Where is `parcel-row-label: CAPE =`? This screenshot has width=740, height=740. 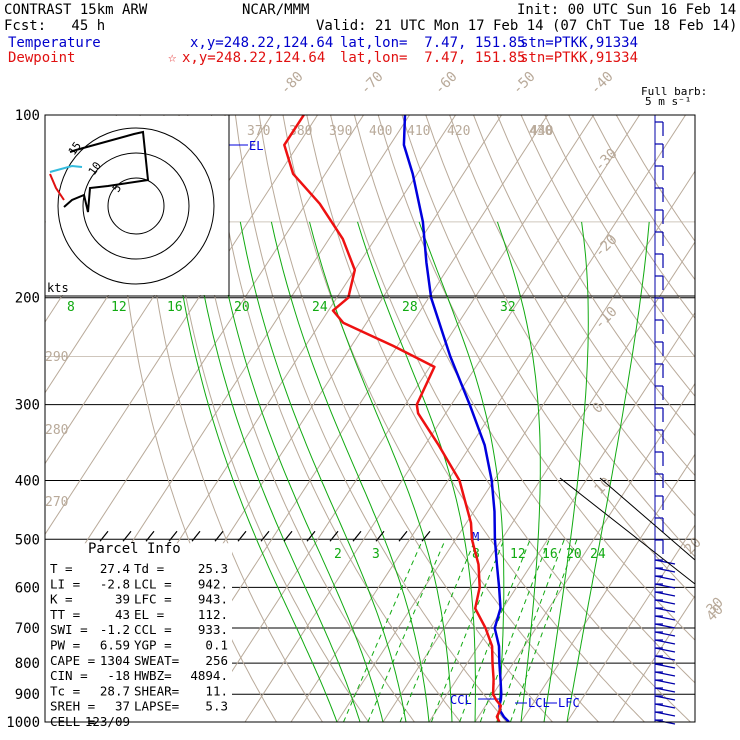
parcel-row-label: CAPE = is located at coordinates (72, 660).